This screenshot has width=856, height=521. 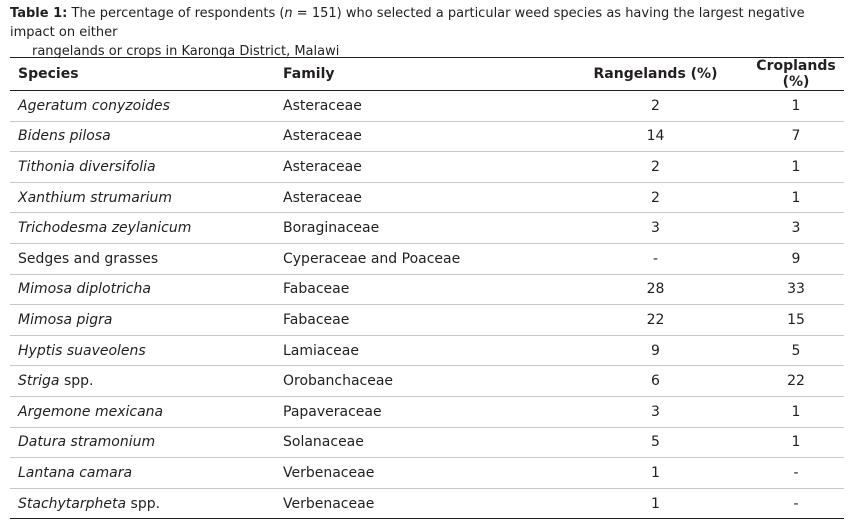 What do you see at coordinates (427, 473) in the screenshot?
I see `table-row: Lantana camara Verbenaceae 1 -` at bounding box center [427, 473].